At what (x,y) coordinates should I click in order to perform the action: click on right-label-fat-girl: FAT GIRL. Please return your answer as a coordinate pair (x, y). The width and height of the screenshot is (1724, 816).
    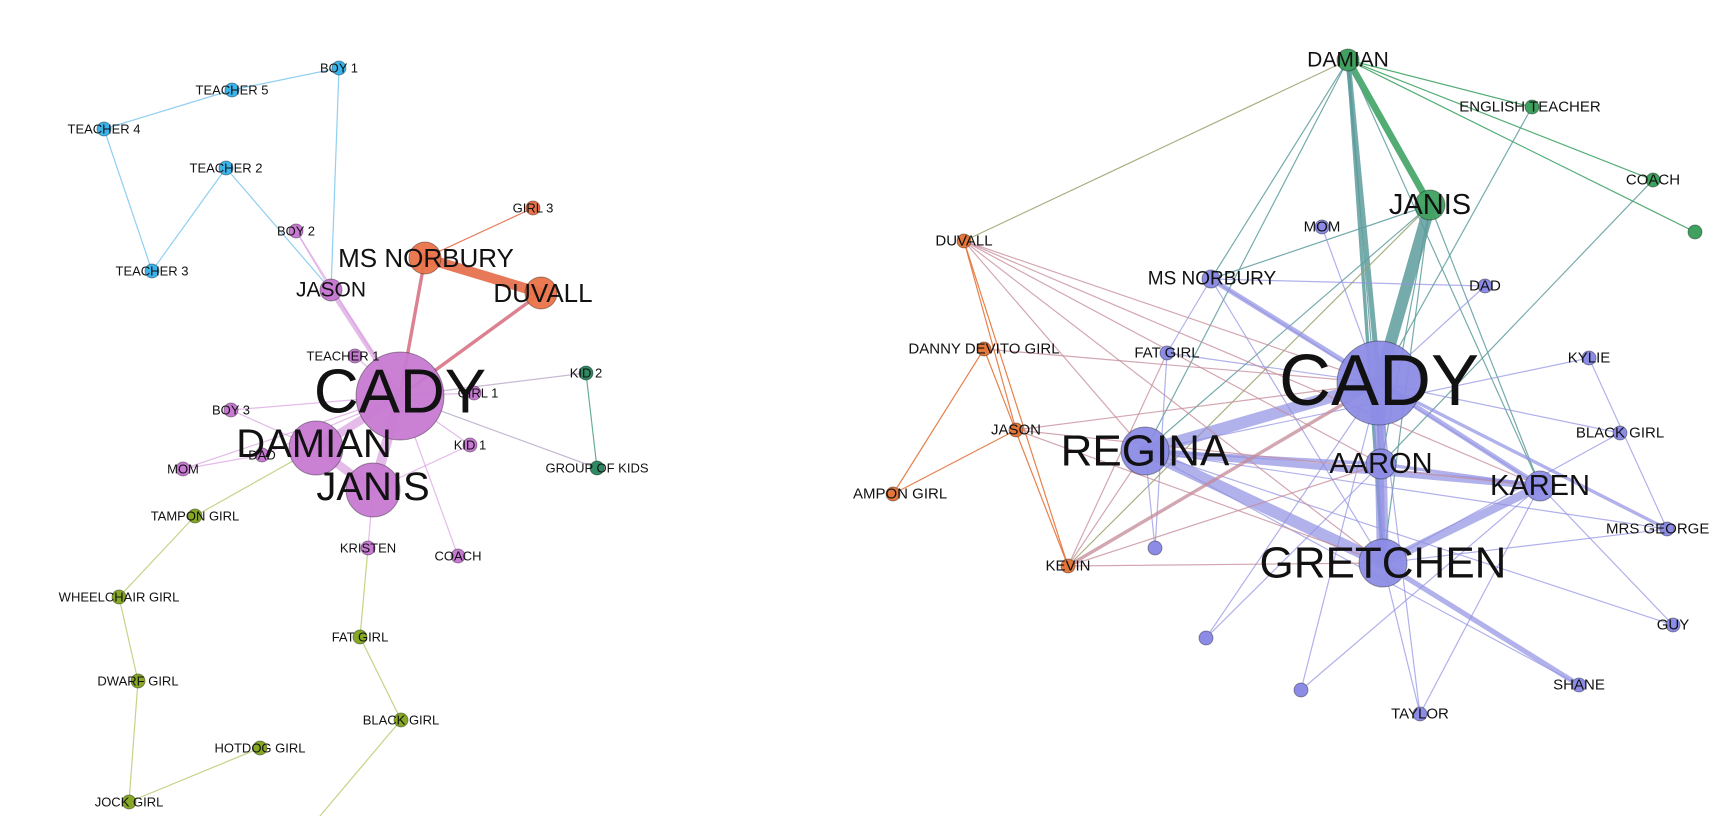
    Looking at the image, I should click on (1166, 353).